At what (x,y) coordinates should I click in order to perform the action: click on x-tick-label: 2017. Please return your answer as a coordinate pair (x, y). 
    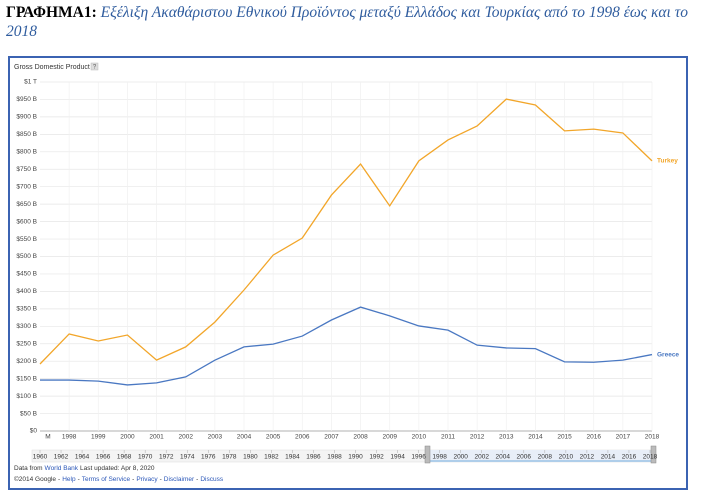
    Looking at the image, I should click on (623, 437).